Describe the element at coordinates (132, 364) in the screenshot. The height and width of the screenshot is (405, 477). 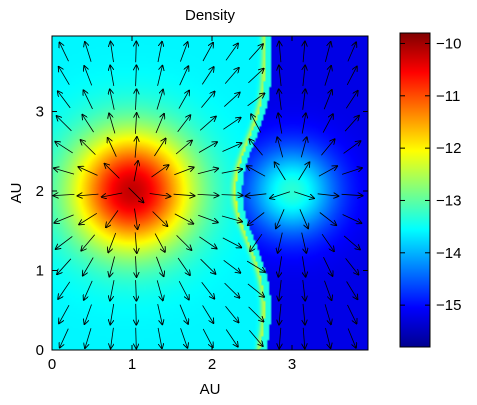
I see `x-tick-label: 1` at that location.